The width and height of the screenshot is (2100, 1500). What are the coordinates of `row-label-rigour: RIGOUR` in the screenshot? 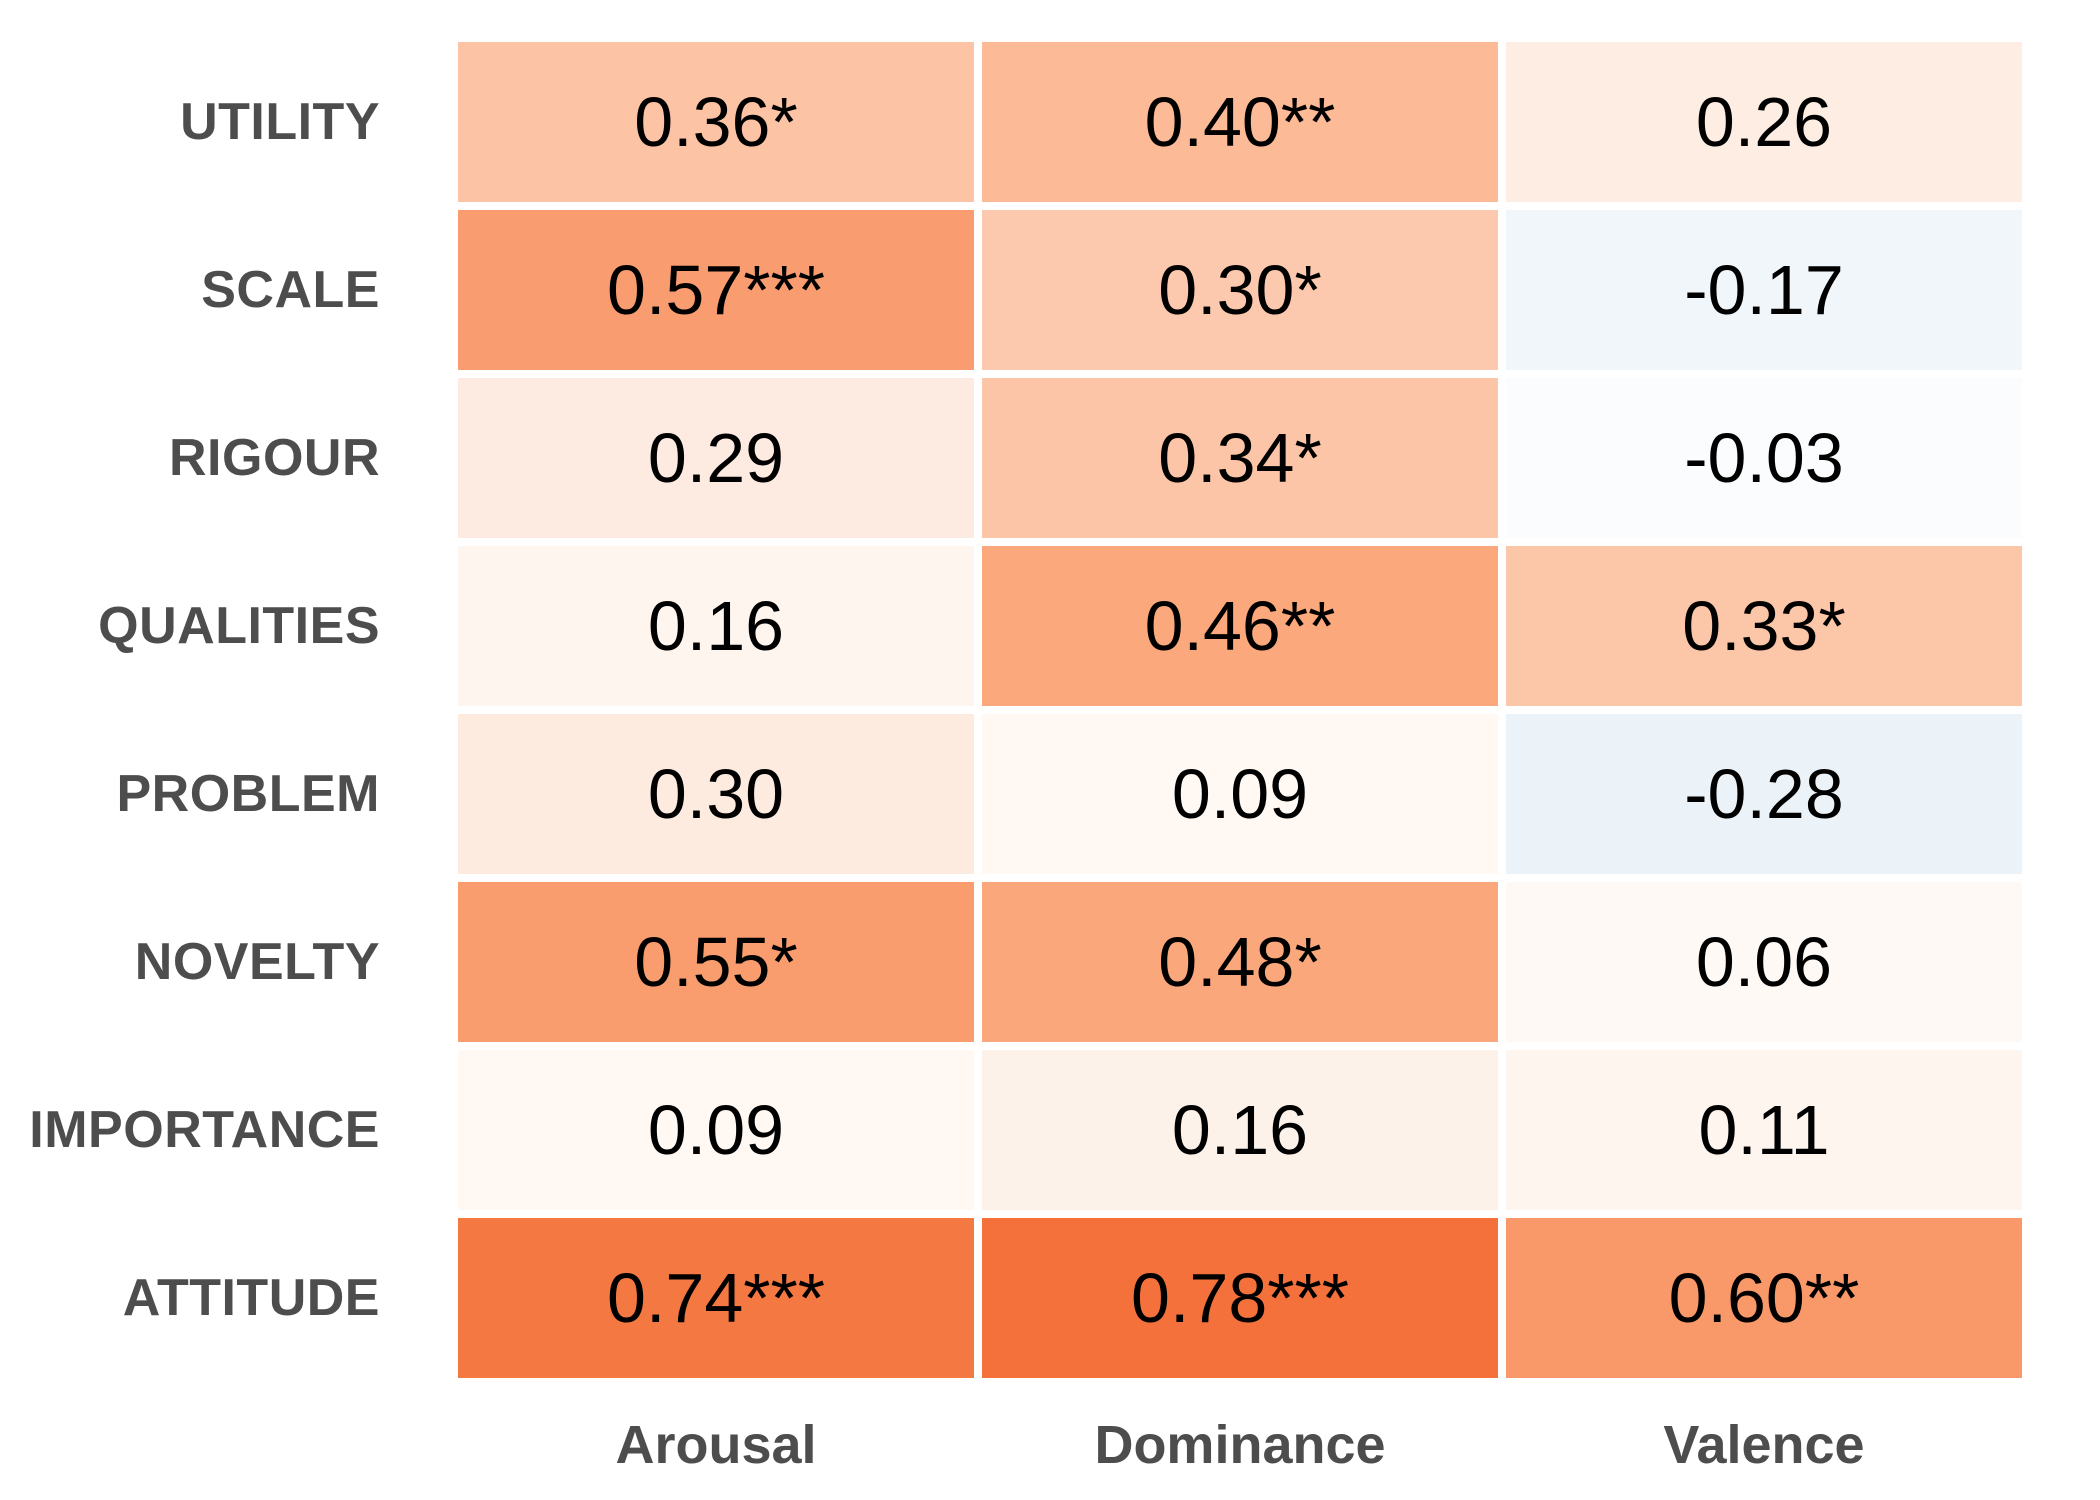 It's located at (274, 458).